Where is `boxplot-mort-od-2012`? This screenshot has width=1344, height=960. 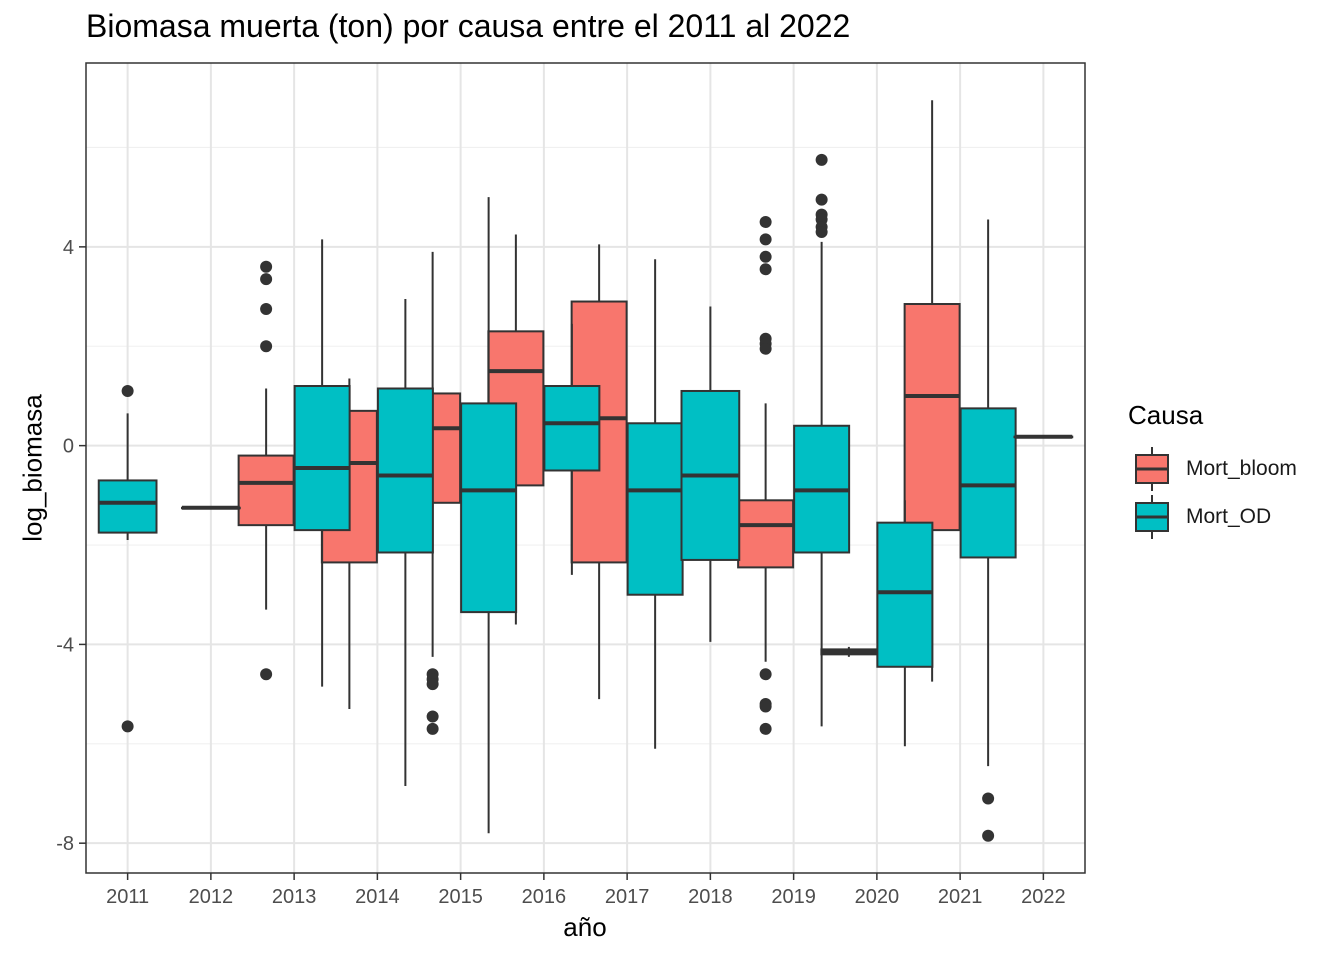 boxplot-mort-od-2012 is located at coordinates (211, 507).